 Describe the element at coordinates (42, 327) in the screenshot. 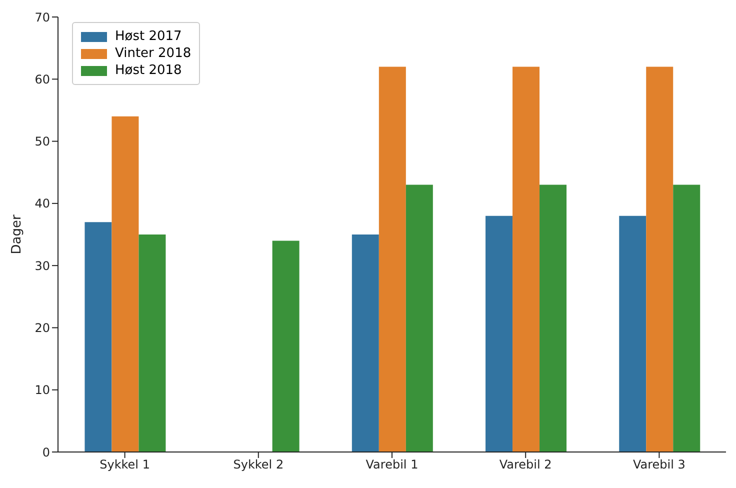

I see `y-tick-label: 20` at that location.